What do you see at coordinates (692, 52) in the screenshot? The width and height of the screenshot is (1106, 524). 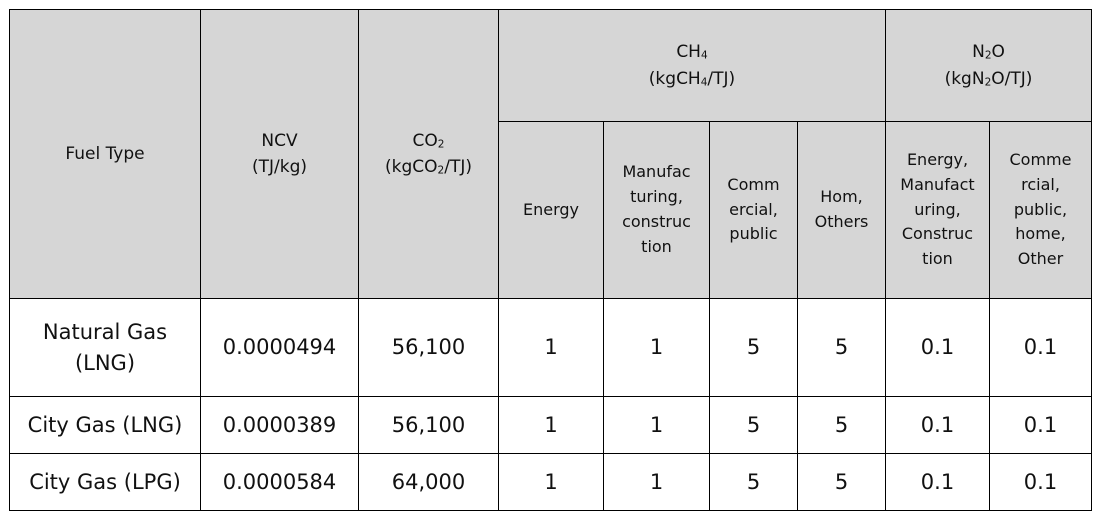 I see `header-ch4-label: CH4` at bounding box center [692, 52].